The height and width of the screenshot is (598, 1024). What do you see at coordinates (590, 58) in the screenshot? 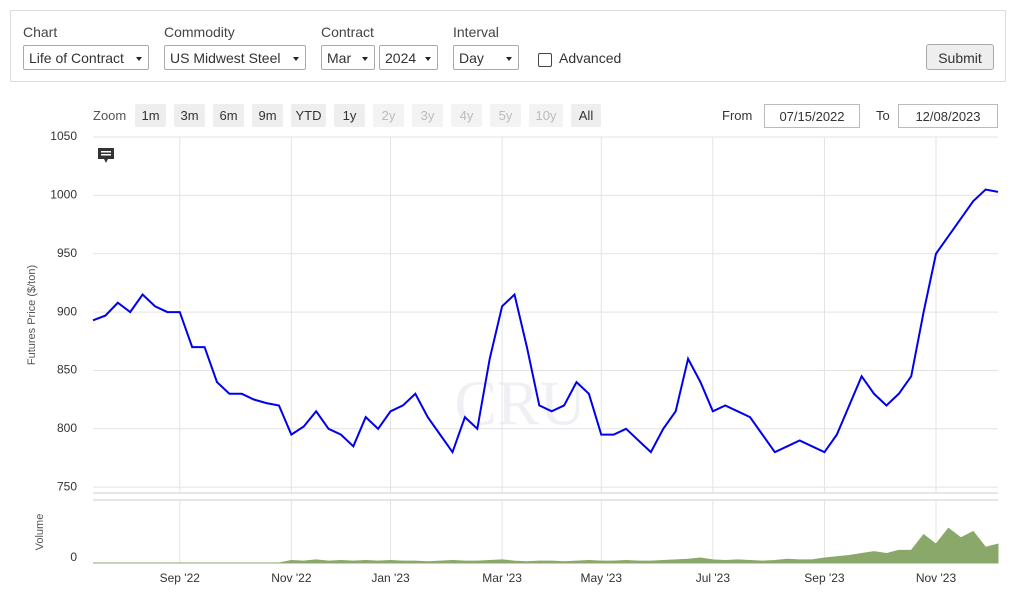
I see `checkbox-label: Advanced` at bounding box center [590, 58].